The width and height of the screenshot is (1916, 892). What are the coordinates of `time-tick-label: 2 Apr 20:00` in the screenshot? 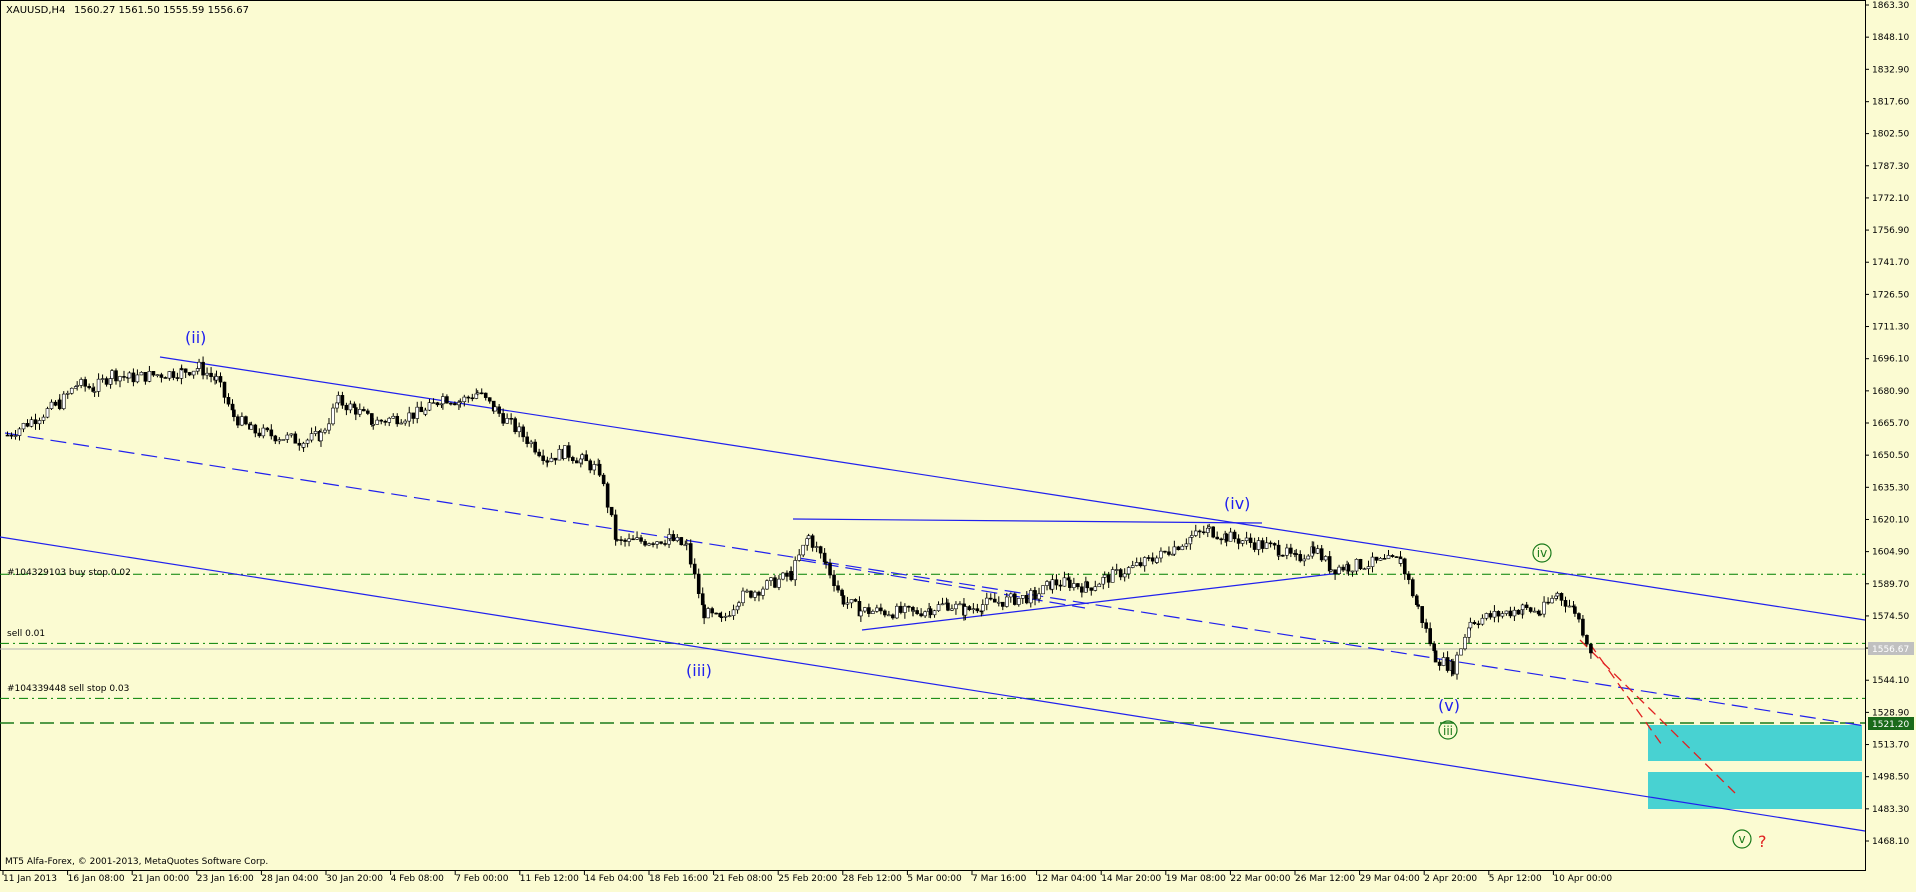 It's located at (1450, 879).